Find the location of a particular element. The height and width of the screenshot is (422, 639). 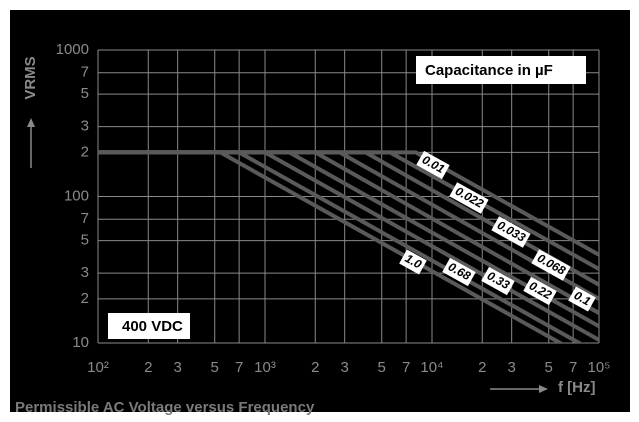

x-tick-label: 10⁴ is located at coordinates (431, 367).